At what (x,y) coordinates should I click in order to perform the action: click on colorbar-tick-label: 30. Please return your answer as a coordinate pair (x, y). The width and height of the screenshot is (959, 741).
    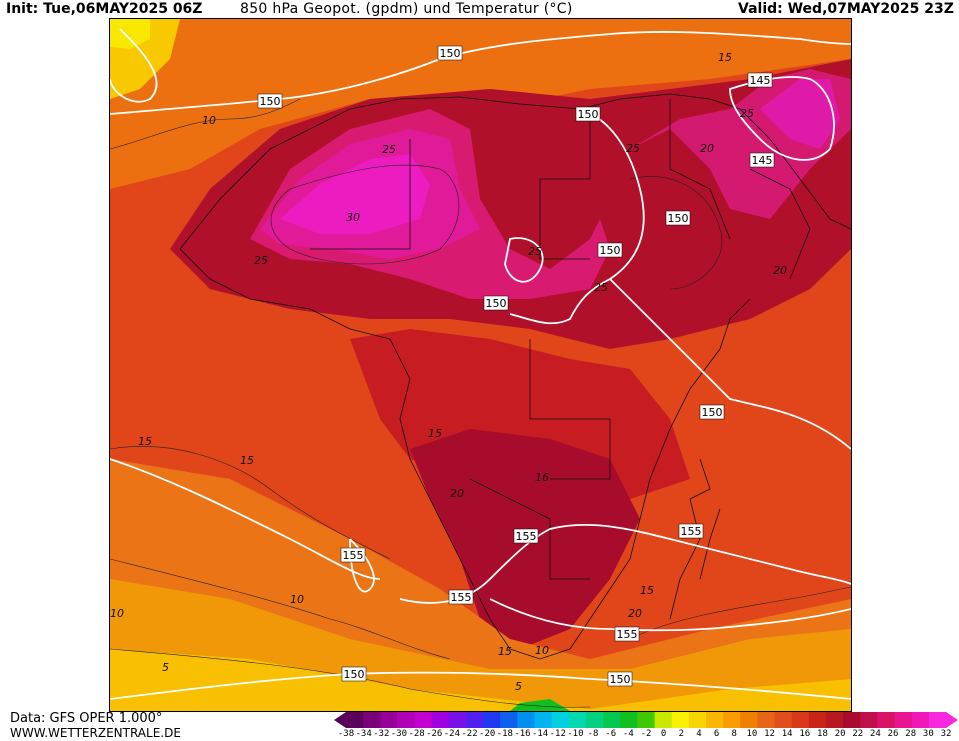
    Looking at the image, I should click on (928, 734).